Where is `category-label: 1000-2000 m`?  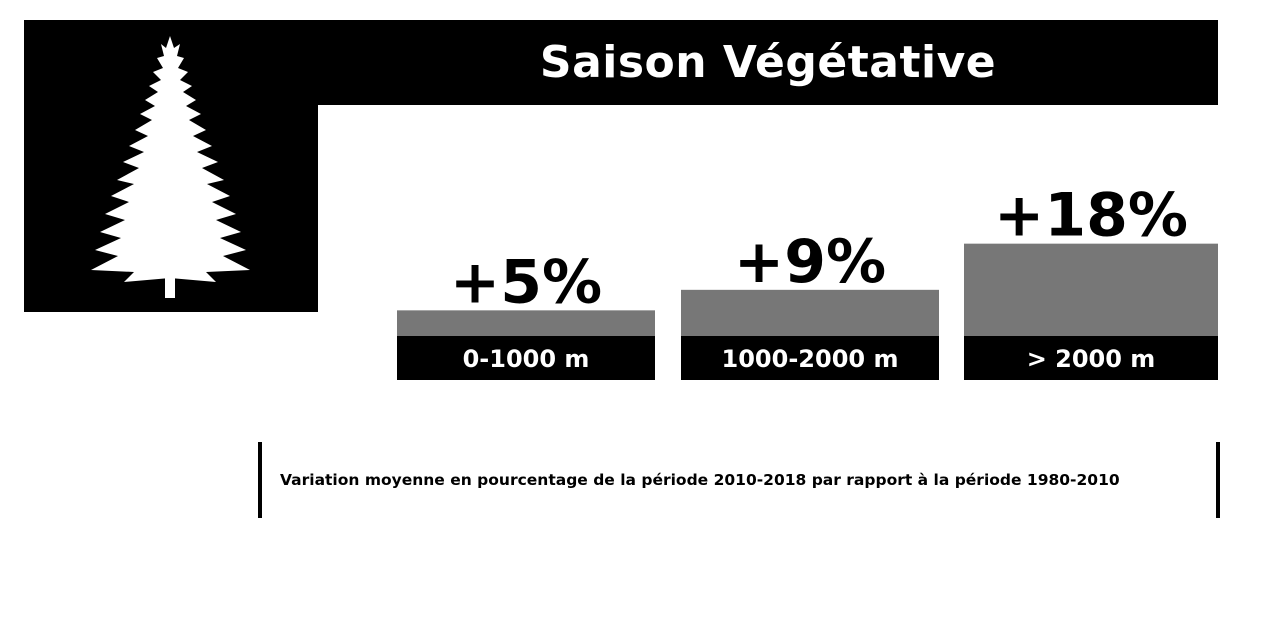
category-label: 1000-2000 m is located at coordinates (810, 359).